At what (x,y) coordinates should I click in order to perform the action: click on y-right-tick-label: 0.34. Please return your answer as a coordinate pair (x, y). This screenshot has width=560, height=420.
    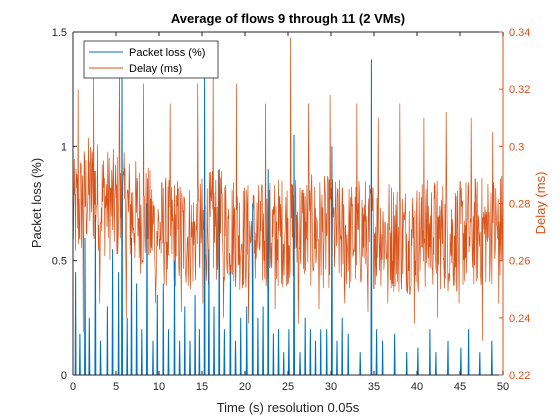
    Looking at the image, I should click on (519, 33).